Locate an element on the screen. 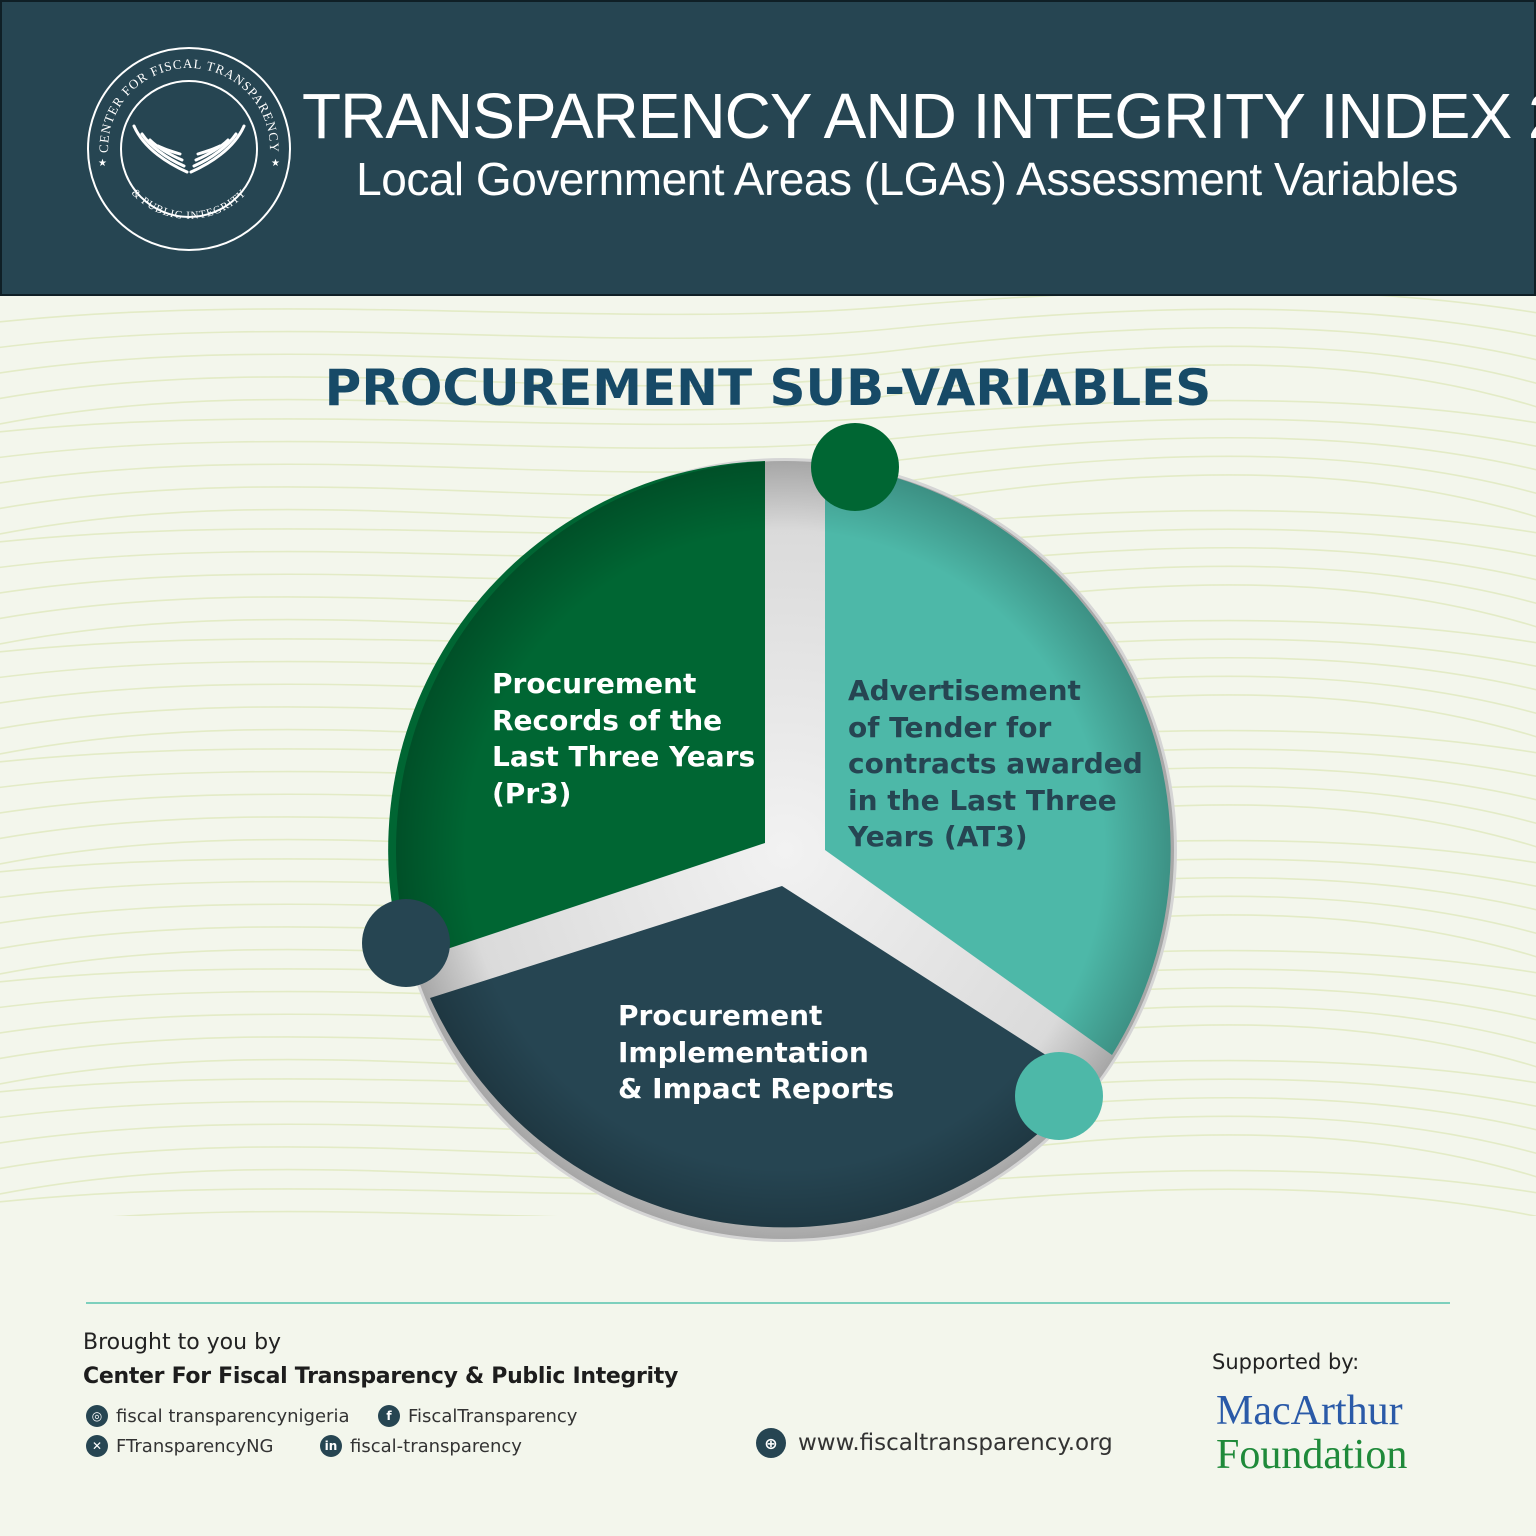 Image resolution: width=1536 pixels, height=1536 pixels. segment-impl-line: Implementation is located at coordinates (743, 1052).